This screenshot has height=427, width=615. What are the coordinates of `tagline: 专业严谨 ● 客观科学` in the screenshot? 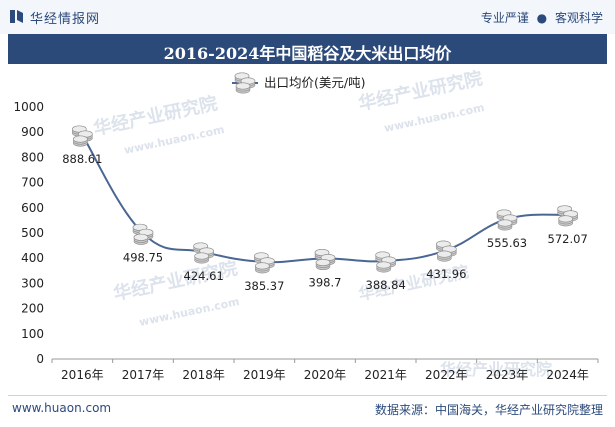 It's located at (542, 17).